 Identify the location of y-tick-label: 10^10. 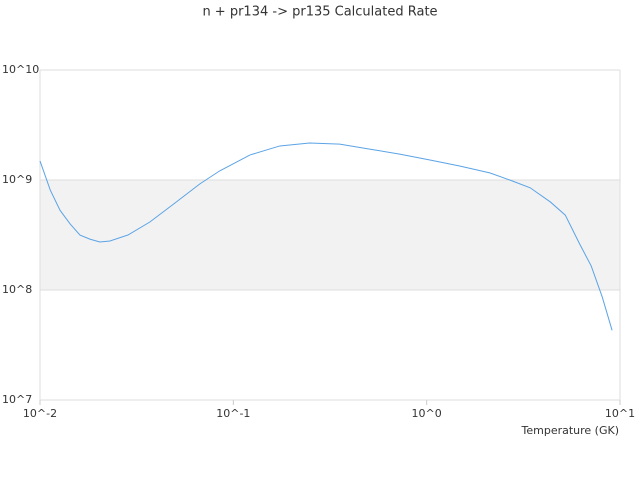
(20, 69).